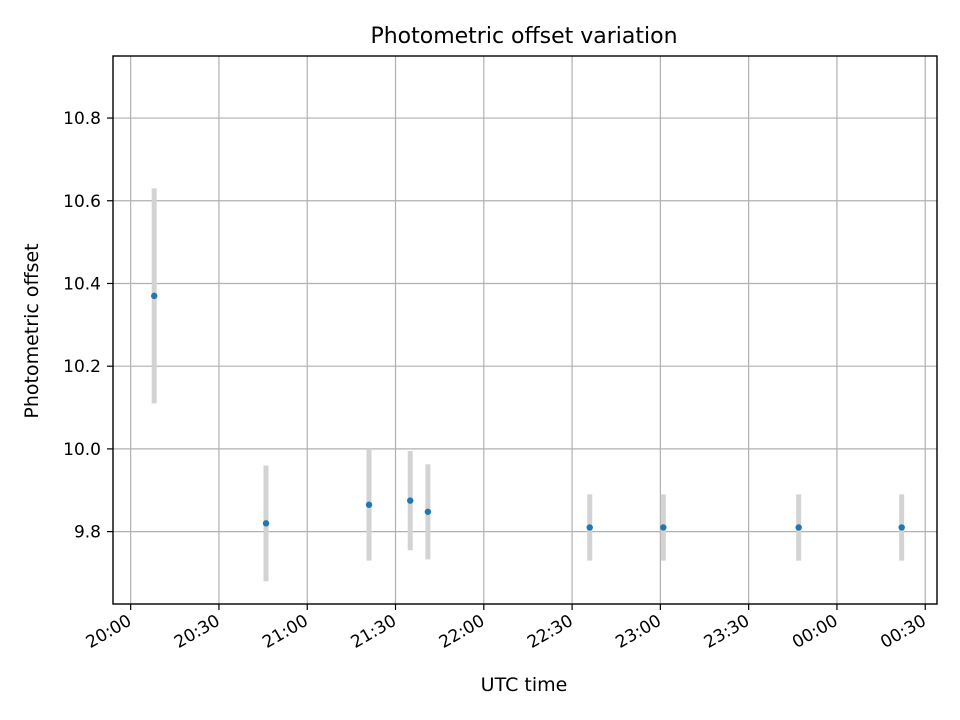 The width and height of the screenshot is (960, 720). What do you see at coordinates (903, 632) in the screenshot?
I see `x-tick-label: 00:30` at bounding box center [903, 632].